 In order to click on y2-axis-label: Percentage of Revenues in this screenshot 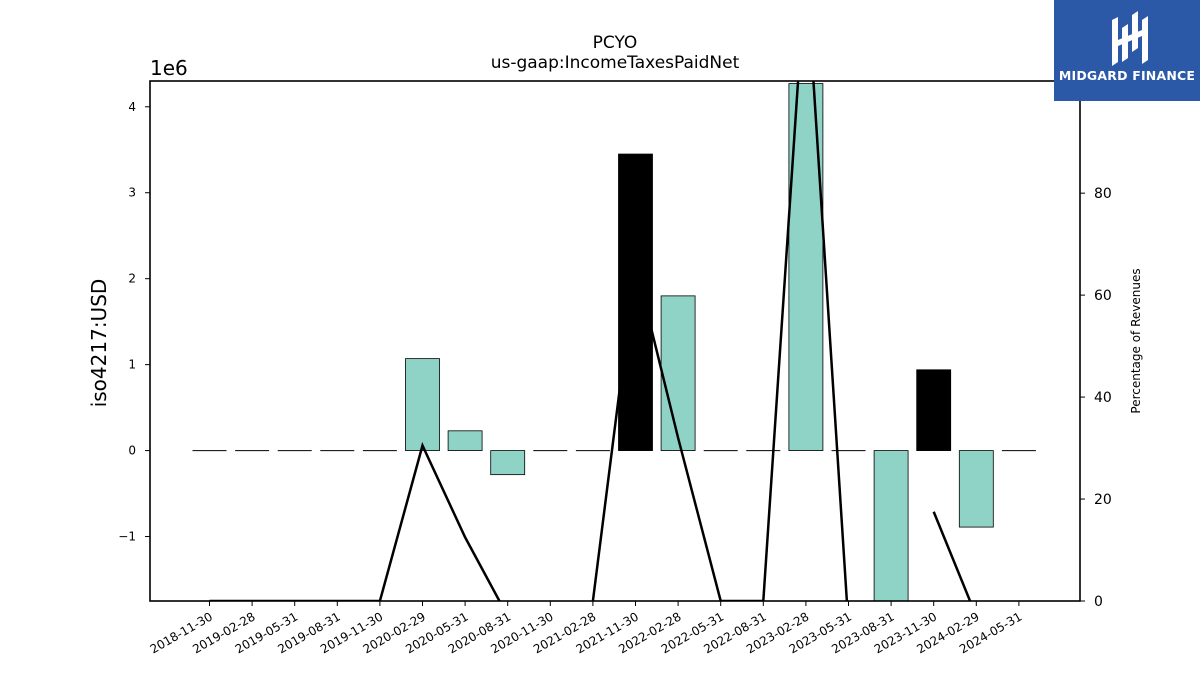, I will do `click(1136, 340)`.